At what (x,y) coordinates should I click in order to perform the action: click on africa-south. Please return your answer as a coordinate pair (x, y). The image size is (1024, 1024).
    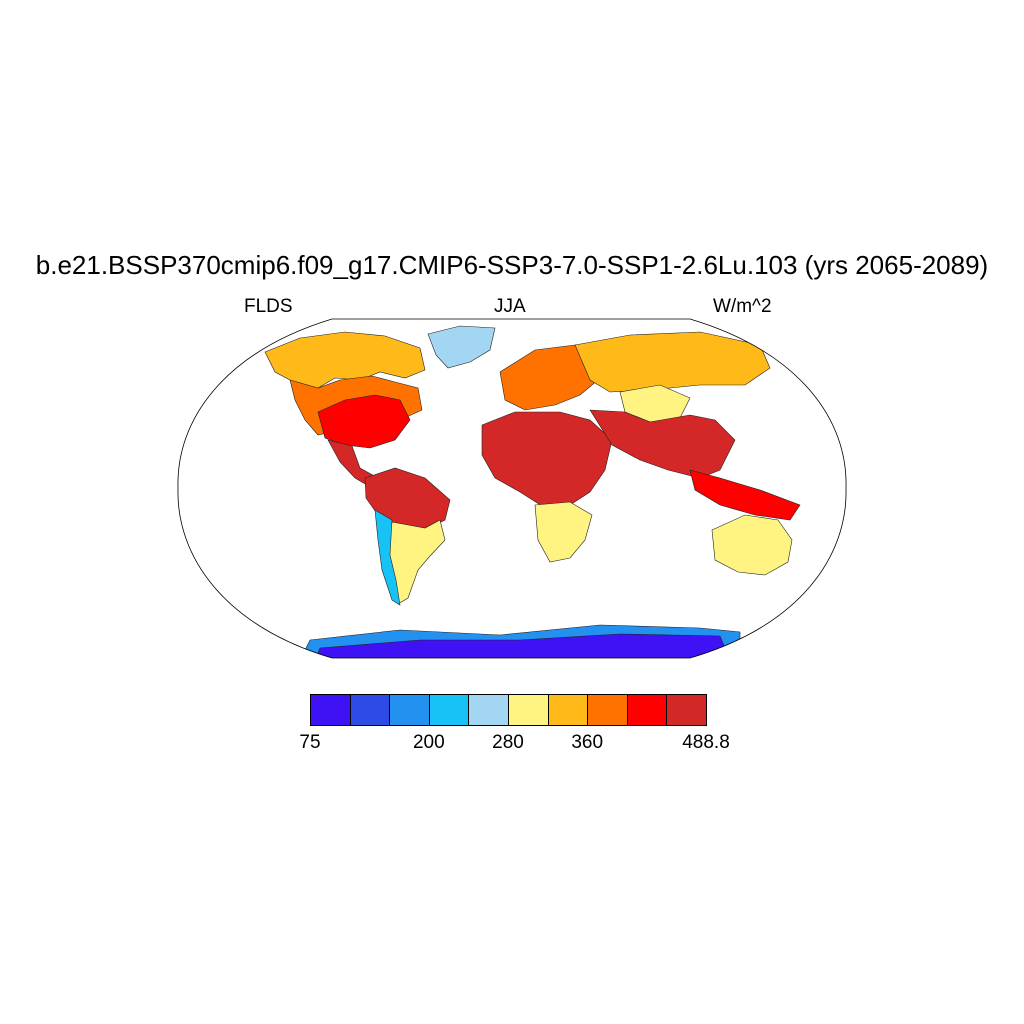
    Looking at the image, I should click on (563, 532).